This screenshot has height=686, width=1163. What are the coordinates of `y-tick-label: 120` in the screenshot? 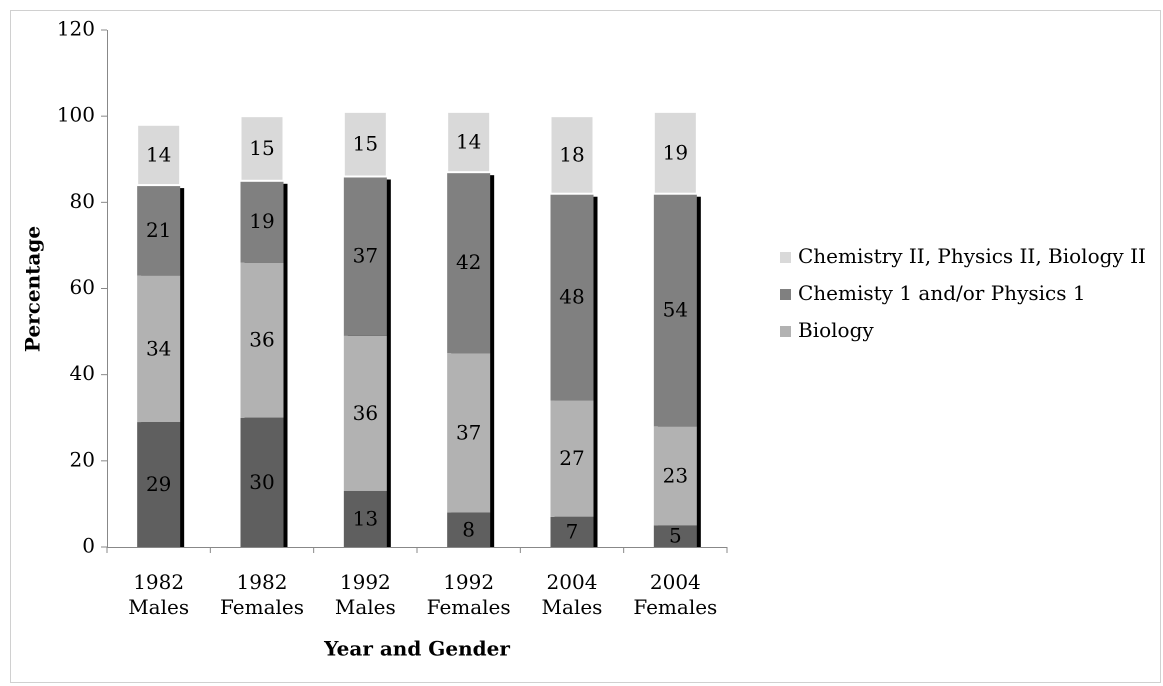 It's located at (76, 29).